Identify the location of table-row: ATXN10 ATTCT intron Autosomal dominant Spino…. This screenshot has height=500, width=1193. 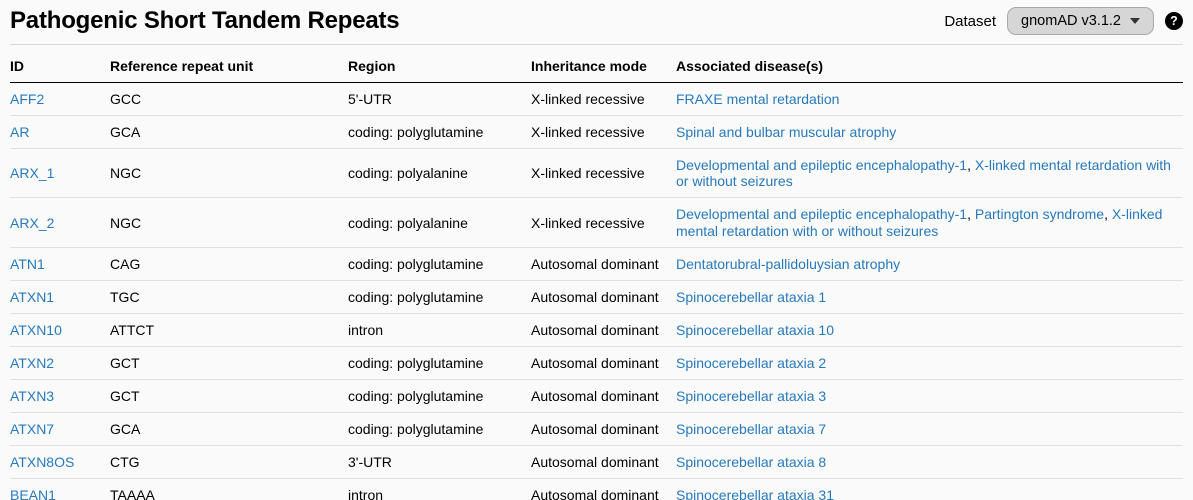
(596, 330).